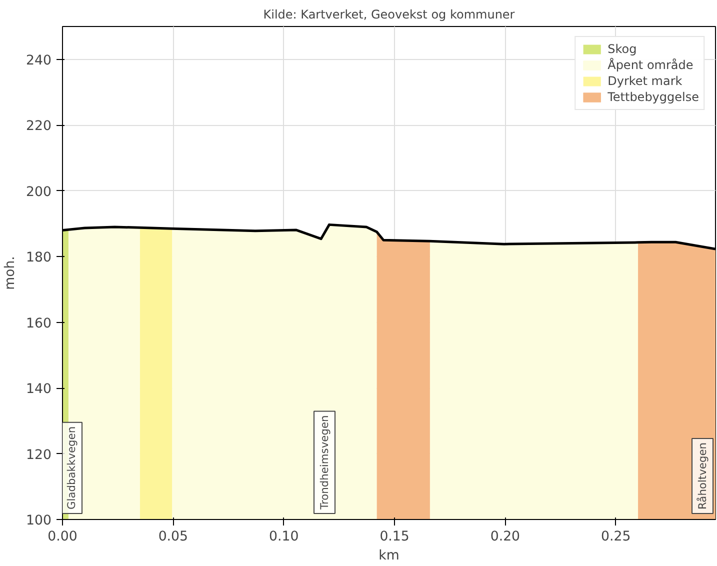 The width and height of the screenshot is (717, 566). Describe the element at coordinates (616, 537) in the screenshot. I see `x-tick-label: 0.25` at that location.